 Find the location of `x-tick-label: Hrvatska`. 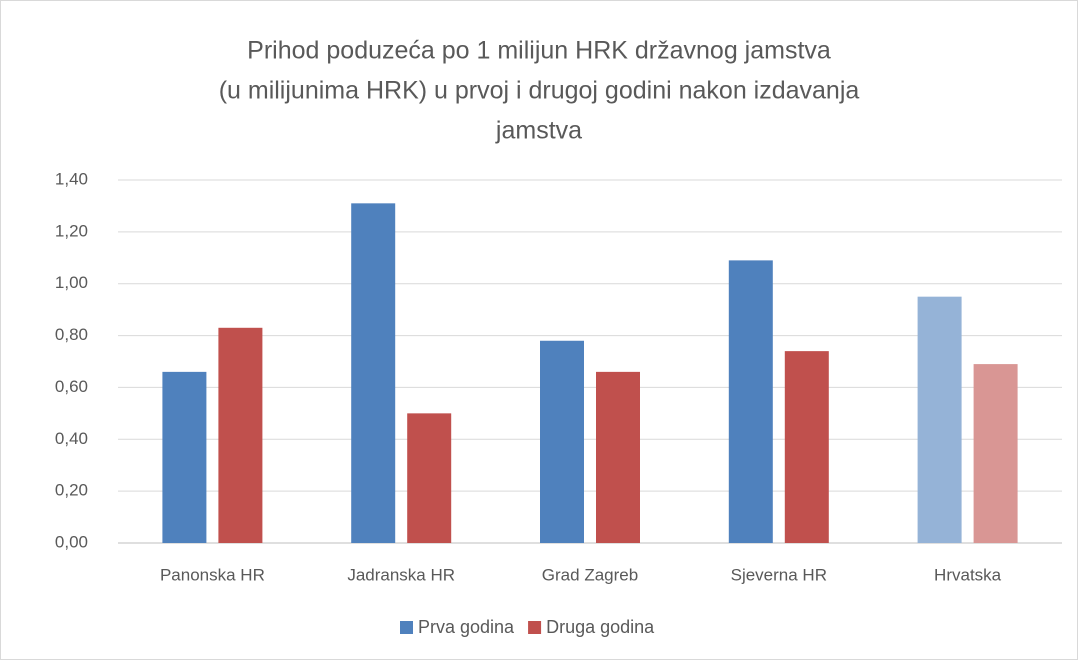

x-tick-label: Hrvatska is located at coordinates (968, 574).